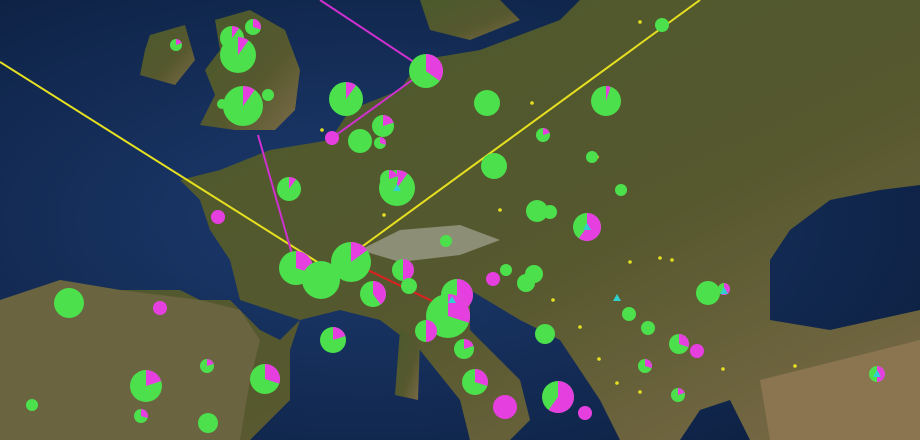 Image resolution: width=920 pixels, height=440 pixels. What do you see at coordinates (379, 104) in the screenshot?
I see `route-magenta-center` at bounding box center [379, 104].